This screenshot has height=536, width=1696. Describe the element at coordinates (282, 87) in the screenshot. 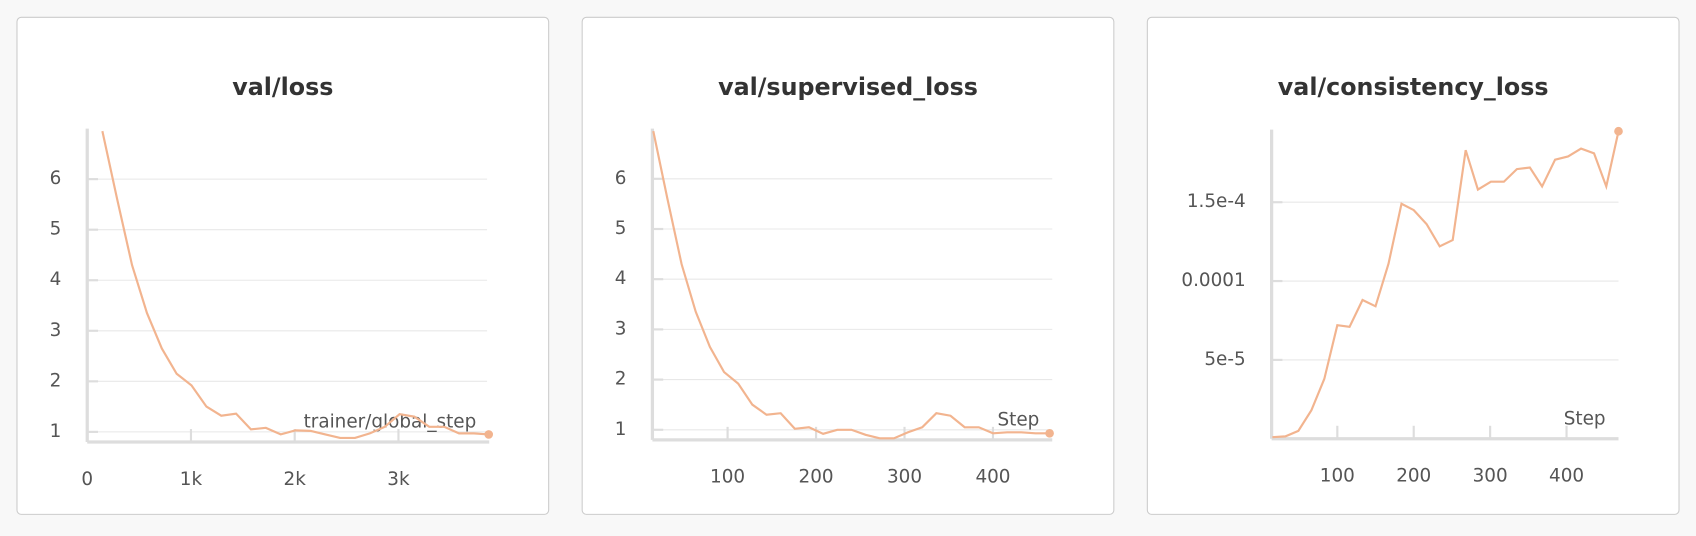

I see `chart-title: val/loss` at that location.